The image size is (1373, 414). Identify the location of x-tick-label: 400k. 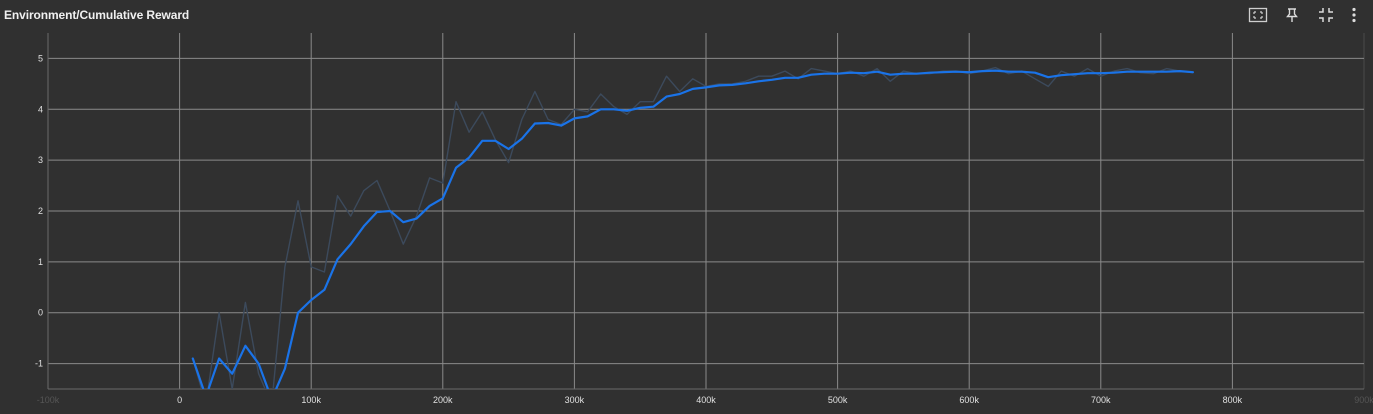
(706, 400).